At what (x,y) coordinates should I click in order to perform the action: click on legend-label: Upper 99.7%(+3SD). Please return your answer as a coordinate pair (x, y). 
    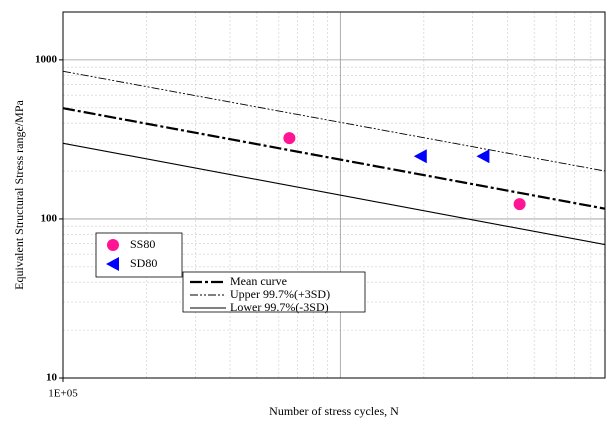
    Looking at the image, I should click on (280, 294).